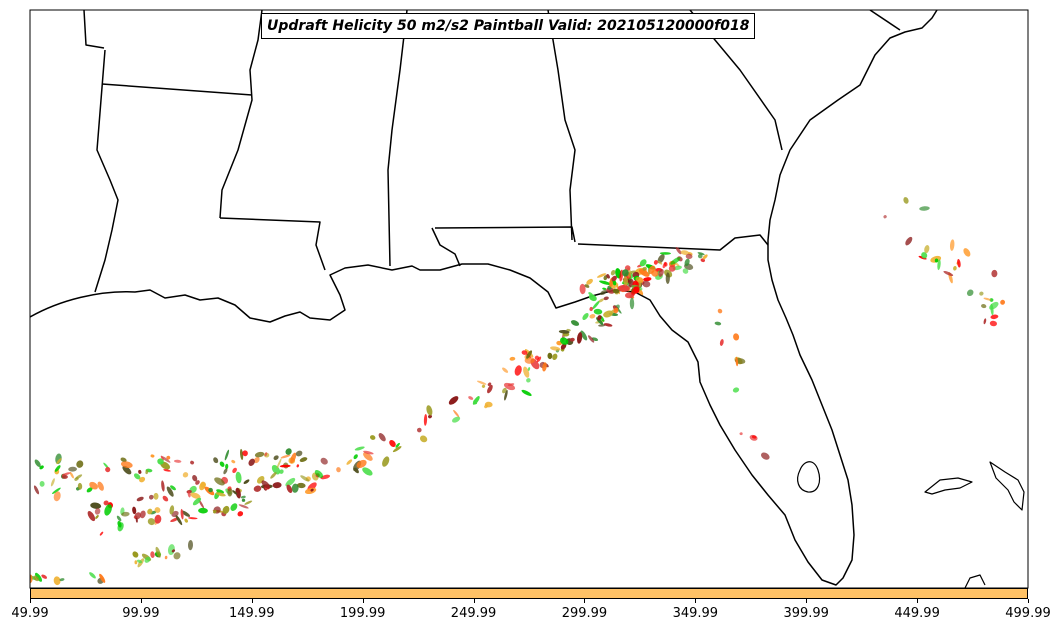 The height and width of the screenshot is (633, 1062). What do you see at coordinates (917, 613) in the screenshot?
I see `colorbar-tick-label: 449.99` at bounding box center [917, 613].